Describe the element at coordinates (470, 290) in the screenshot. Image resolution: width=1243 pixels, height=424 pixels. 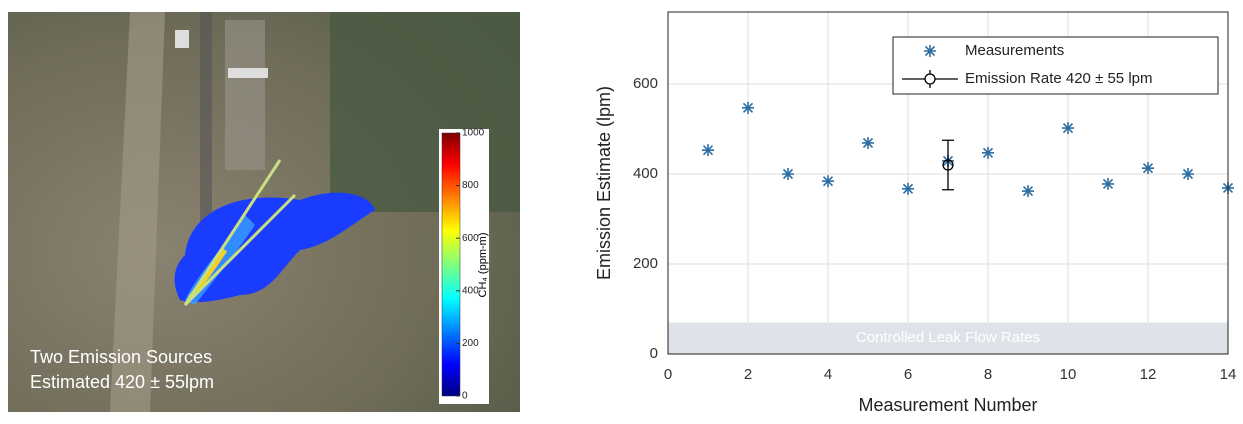
I see `colorbar-tick-label: 400` at that location.